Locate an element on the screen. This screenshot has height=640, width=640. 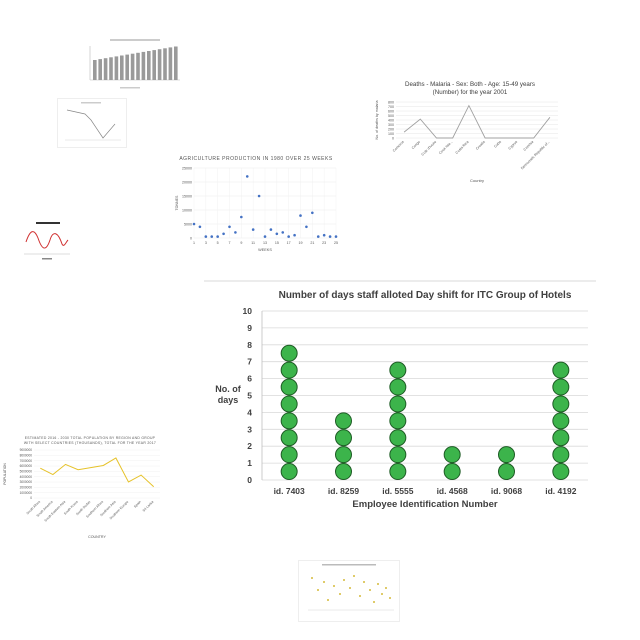
x-tick-label: 7 is located at coordinates (230, 243).